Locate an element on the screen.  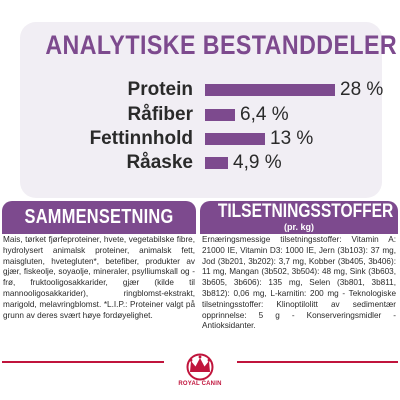
nutrient-row-protein: Protein 28 % is located at coordinates (200, 90).